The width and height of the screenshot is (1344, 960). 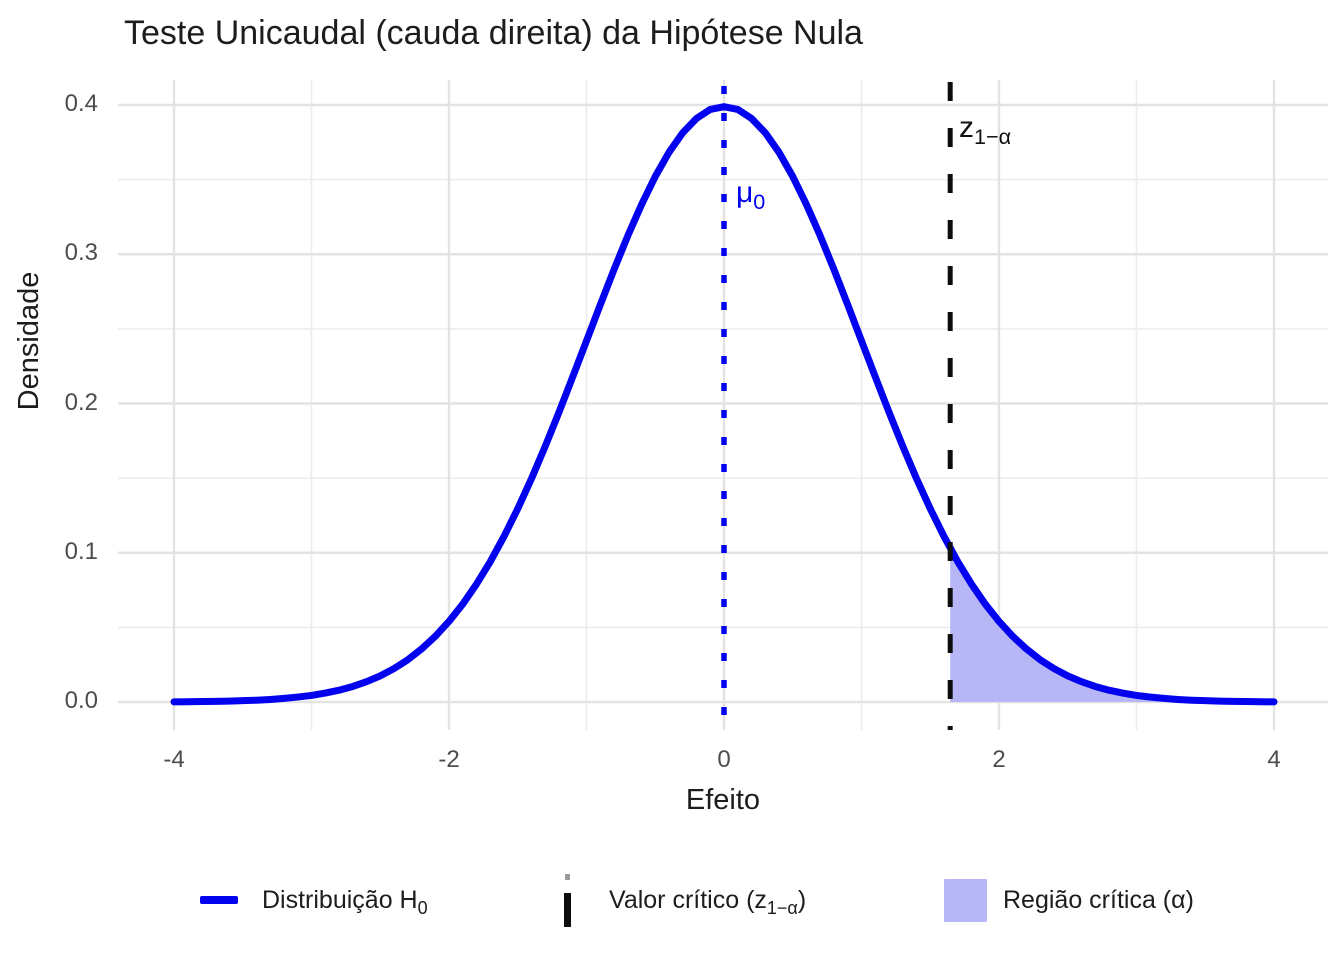 I want to click on y-tick-label: 0.1, so click(x=81, y=551).